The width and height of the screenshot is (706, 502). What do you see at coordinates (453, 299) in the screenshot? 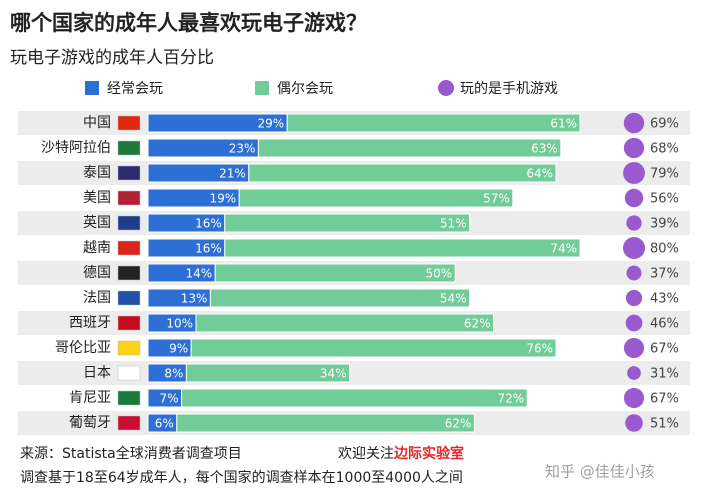
I see `value-label: 54%` at bounding box center [453, 299].